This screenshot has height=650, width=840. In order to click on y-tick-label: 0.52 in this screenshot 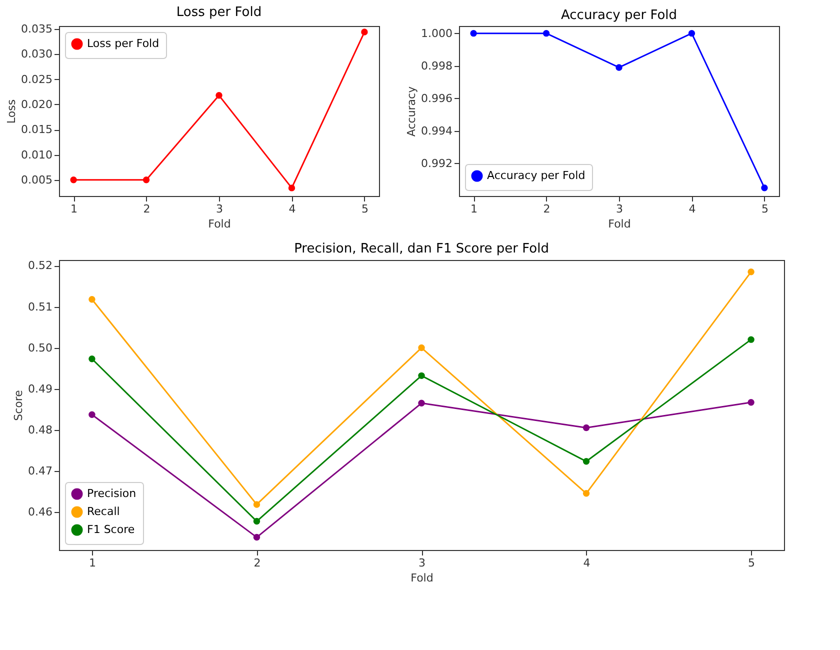, I will do `click(40, 265)`.